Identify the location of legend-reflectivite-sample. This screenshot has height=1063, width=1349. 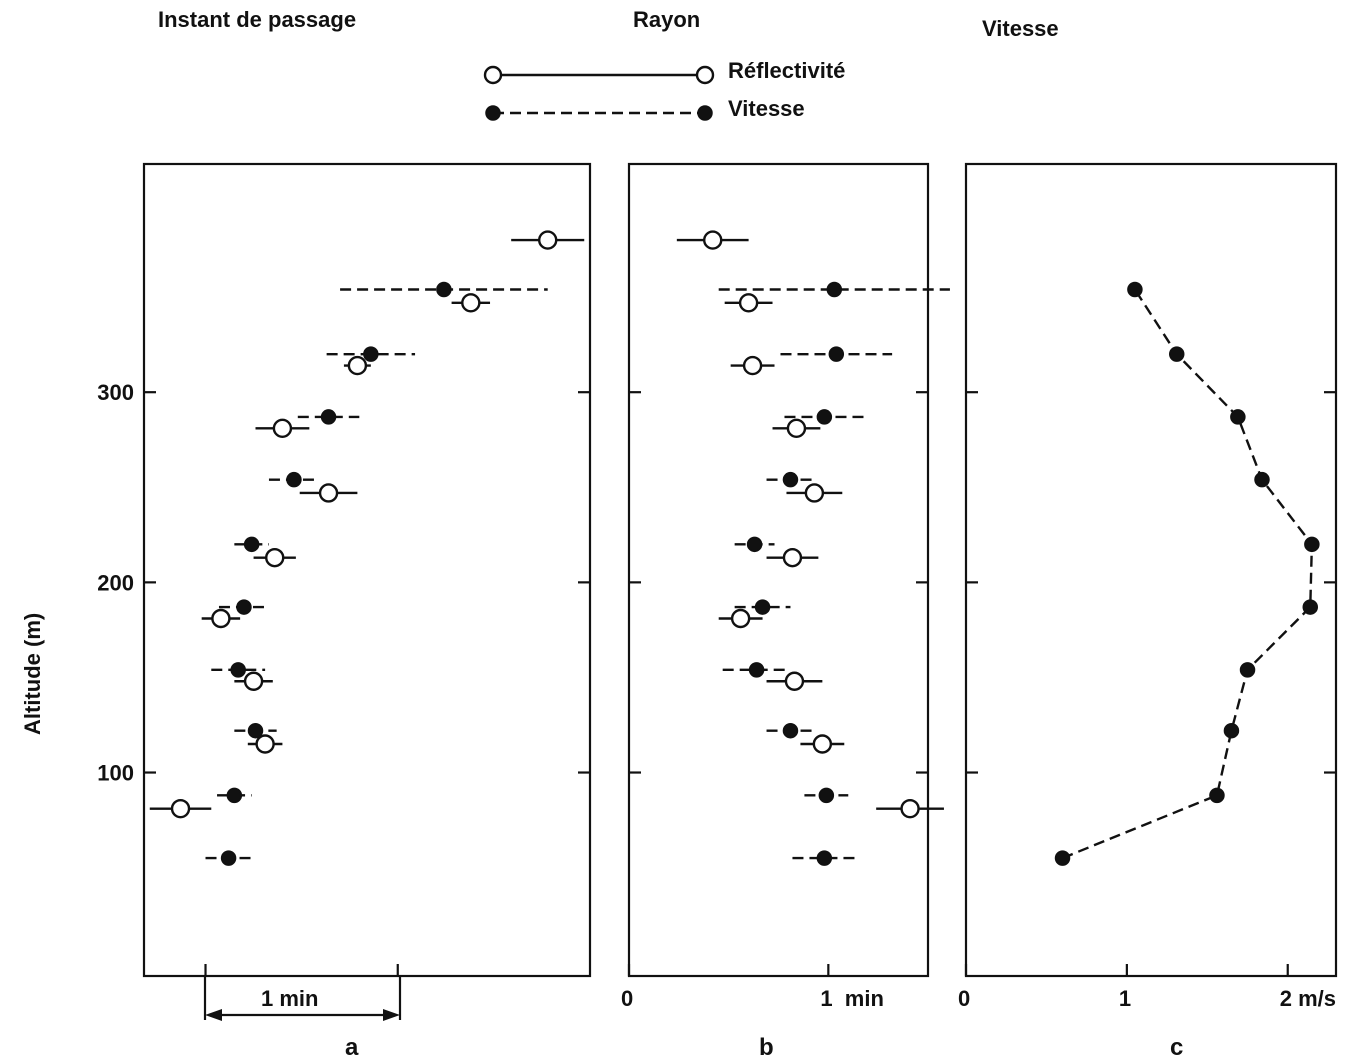
(599, 75).